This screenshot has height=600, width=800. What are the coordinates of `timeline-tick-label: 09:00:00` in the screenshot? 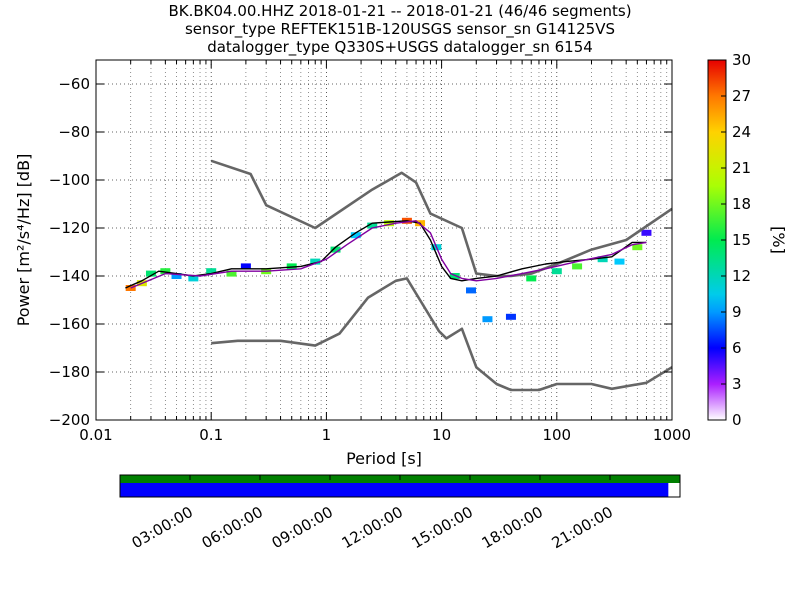 It's located at (302, 527).